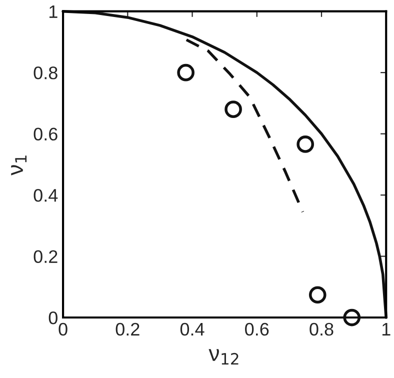 The image size is (394, 378). Describe the element at coordinates (257, 329) in the screenshot. I see `x-tick-label: 0.6` at that location.